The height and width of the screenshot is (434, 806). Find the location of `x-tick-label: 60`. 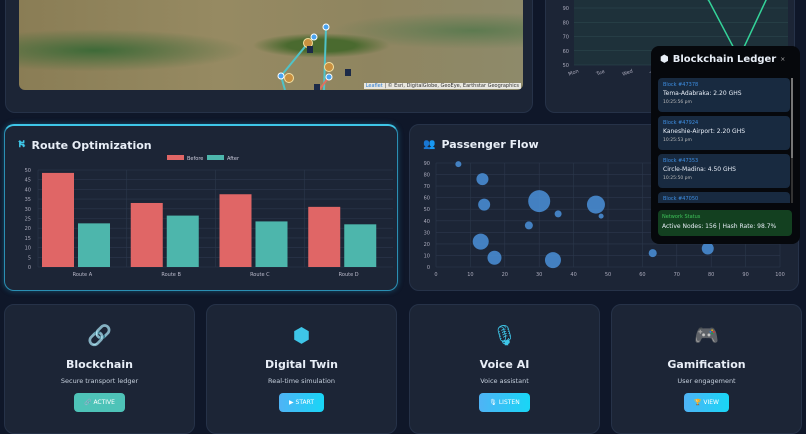

x-tick-label: 60 is located at coordinates (642, 275).